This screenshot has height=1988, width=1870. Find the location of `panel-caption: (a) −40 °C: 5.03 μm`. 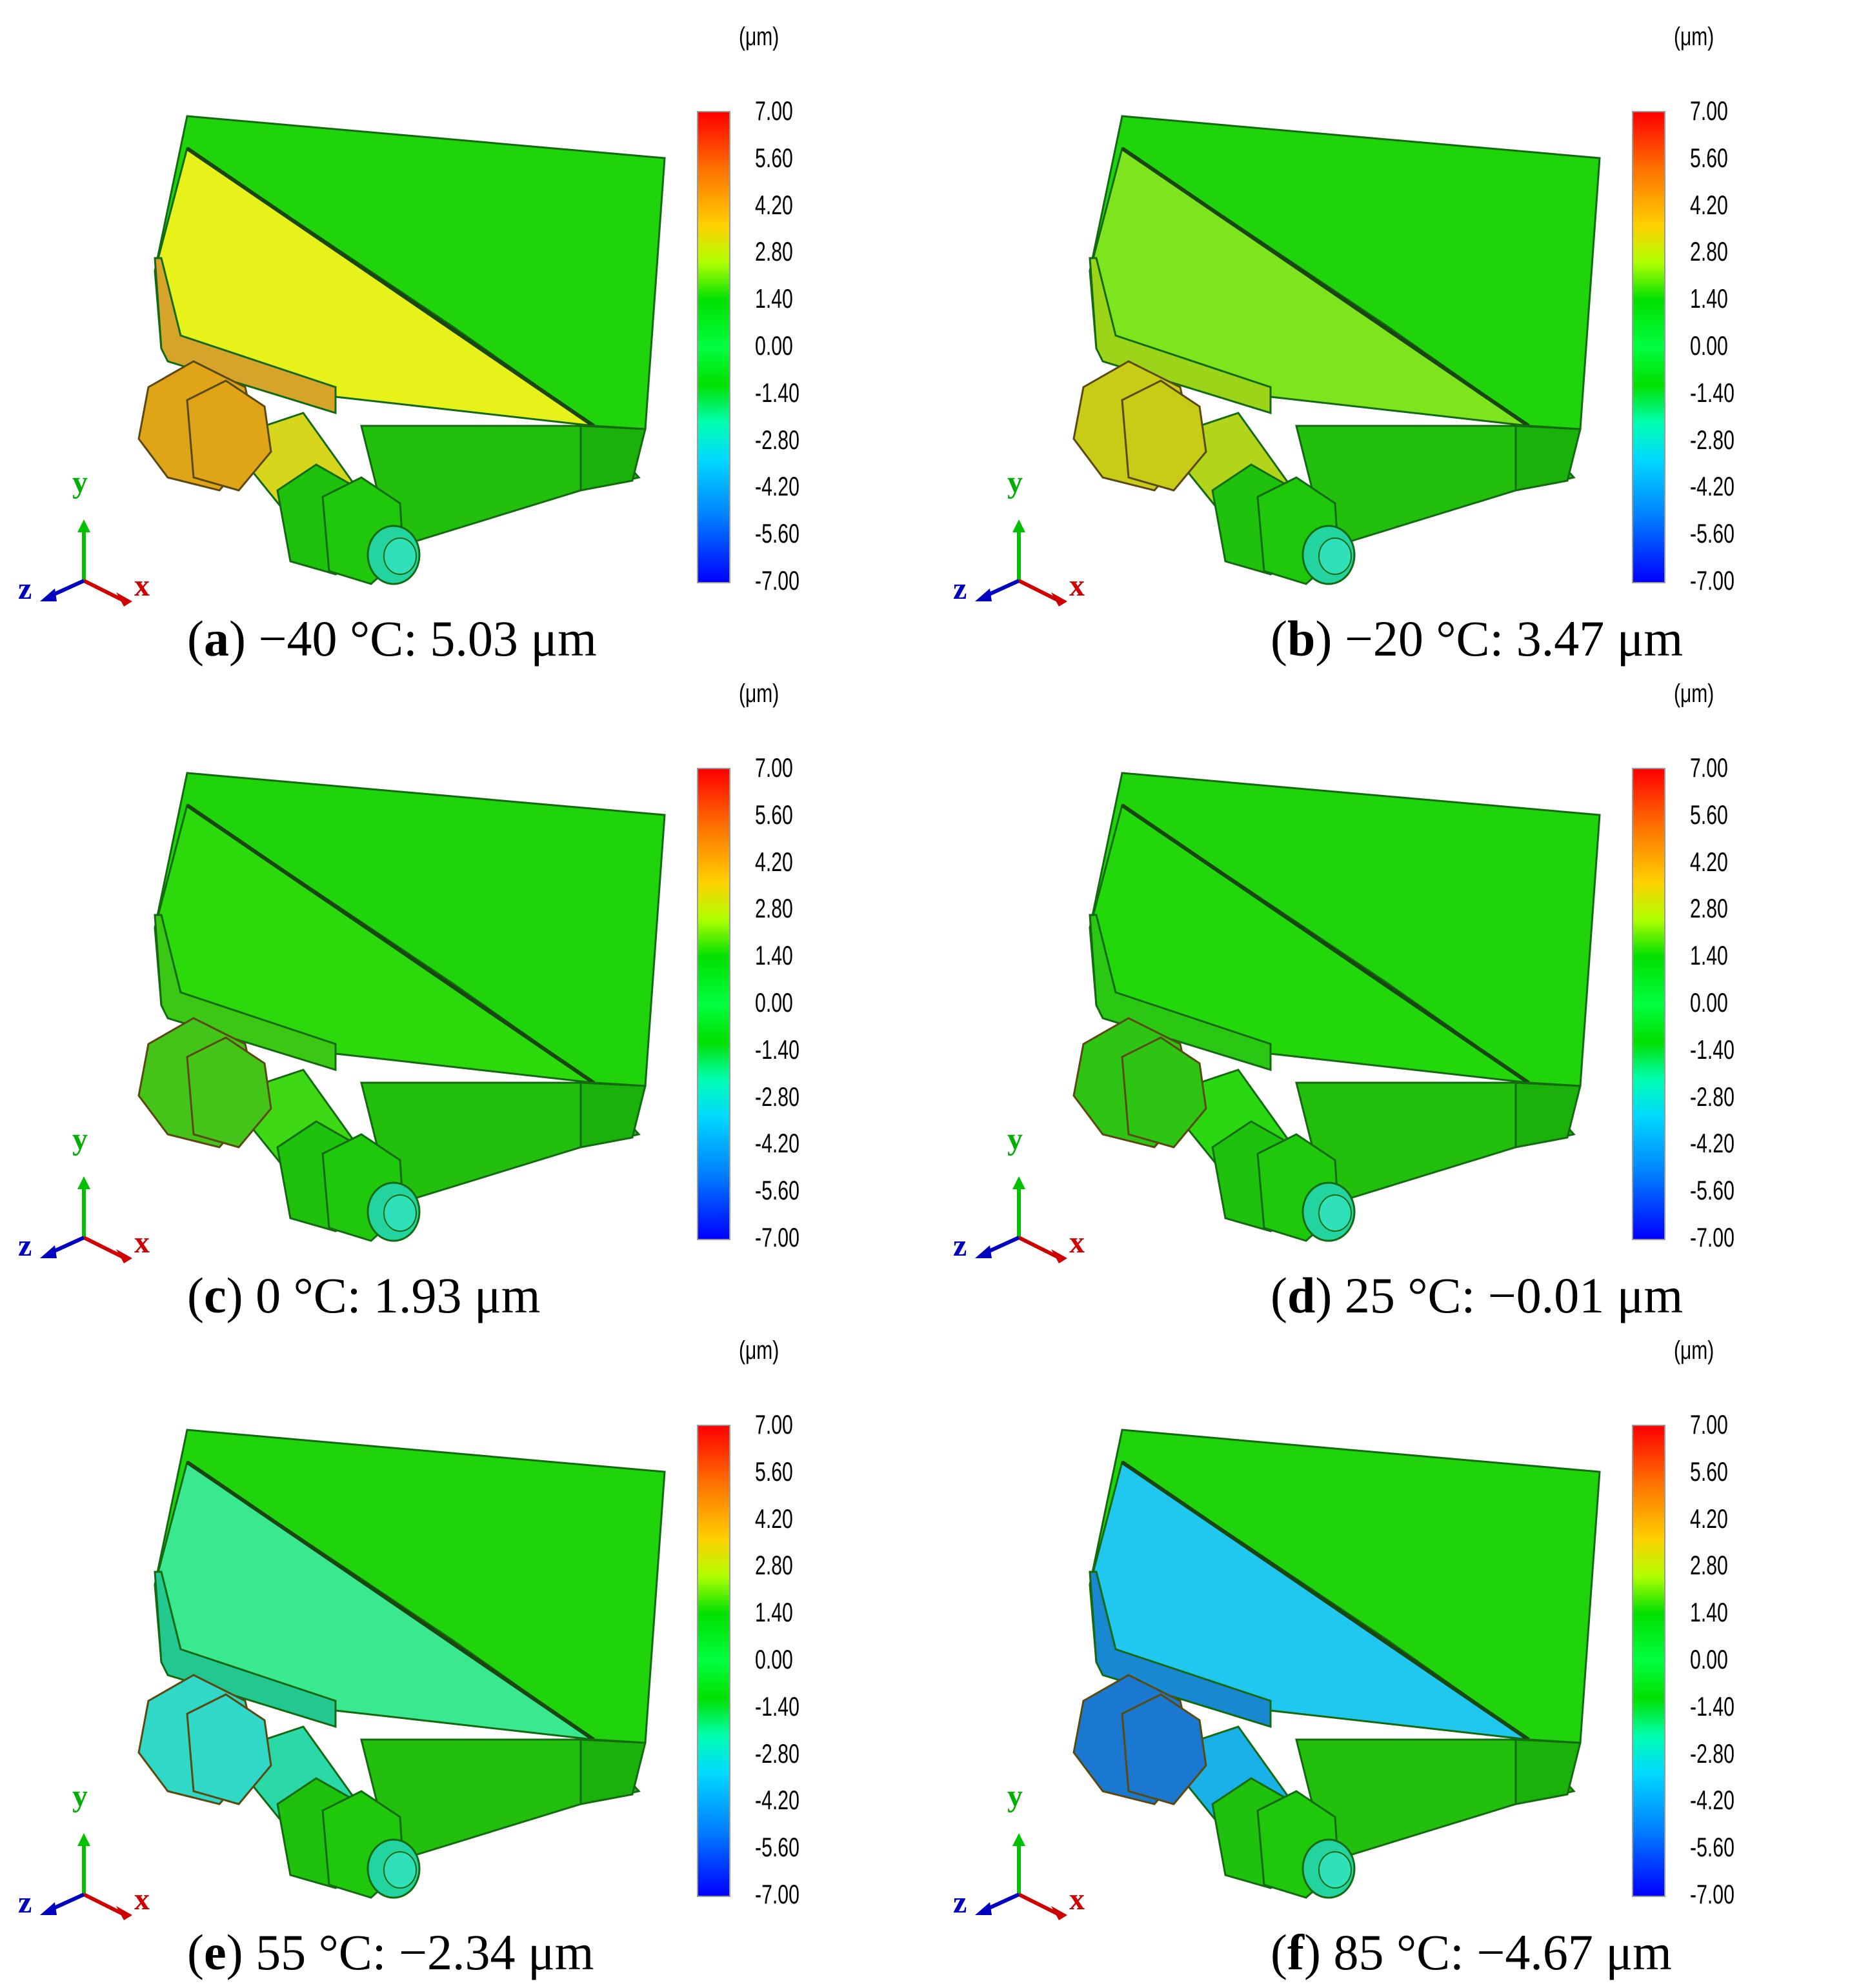

panel-caption: (a) −40 °C: 5.03 μm is located at coordinates (392, 639).